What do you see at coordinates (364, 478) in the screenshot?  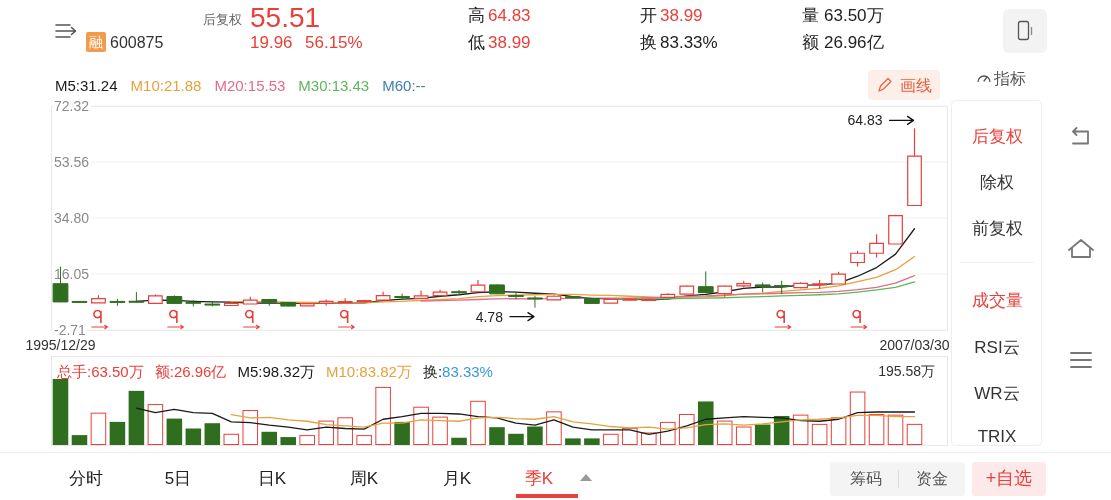 I see `text: 周K` at bounding box center [364, 478].